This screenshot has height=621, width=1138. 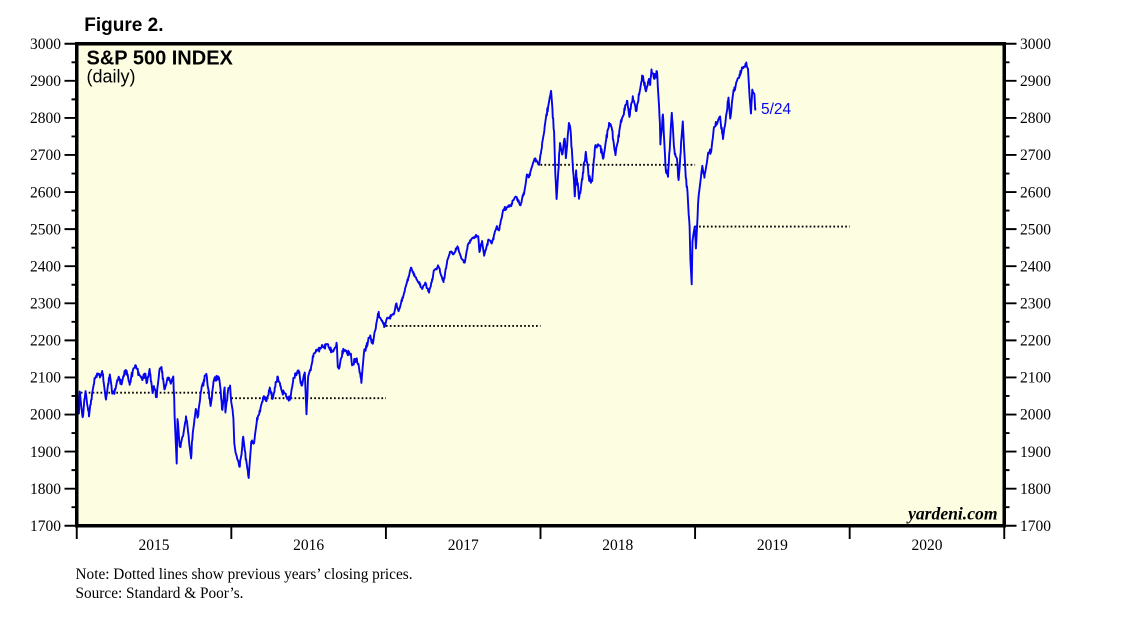 I want to click on svg-text: 2019, so click(x=772, y=545).